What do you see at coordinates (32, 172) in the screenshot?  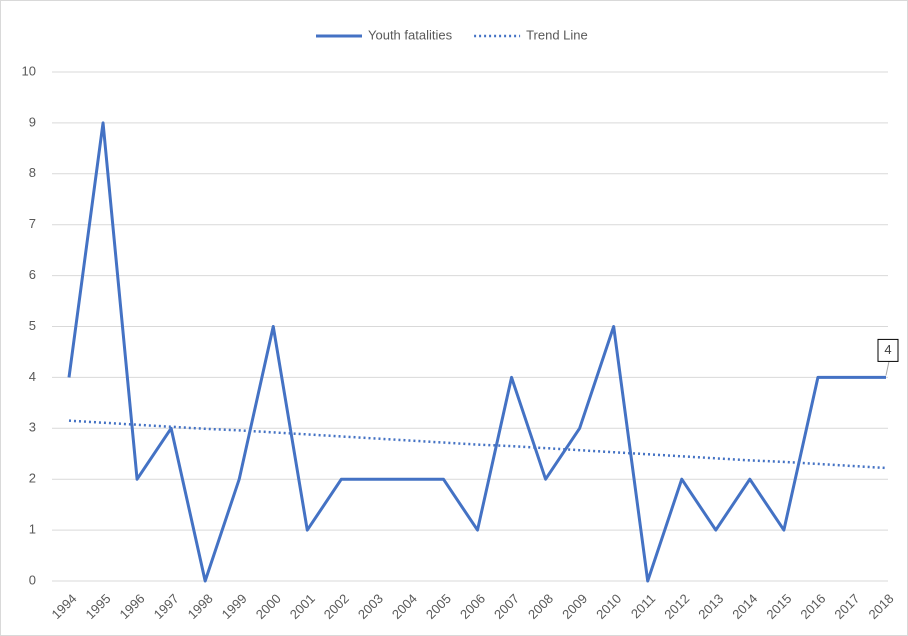 I see `y-tick-label: 8` at bounding box center [32, 172].